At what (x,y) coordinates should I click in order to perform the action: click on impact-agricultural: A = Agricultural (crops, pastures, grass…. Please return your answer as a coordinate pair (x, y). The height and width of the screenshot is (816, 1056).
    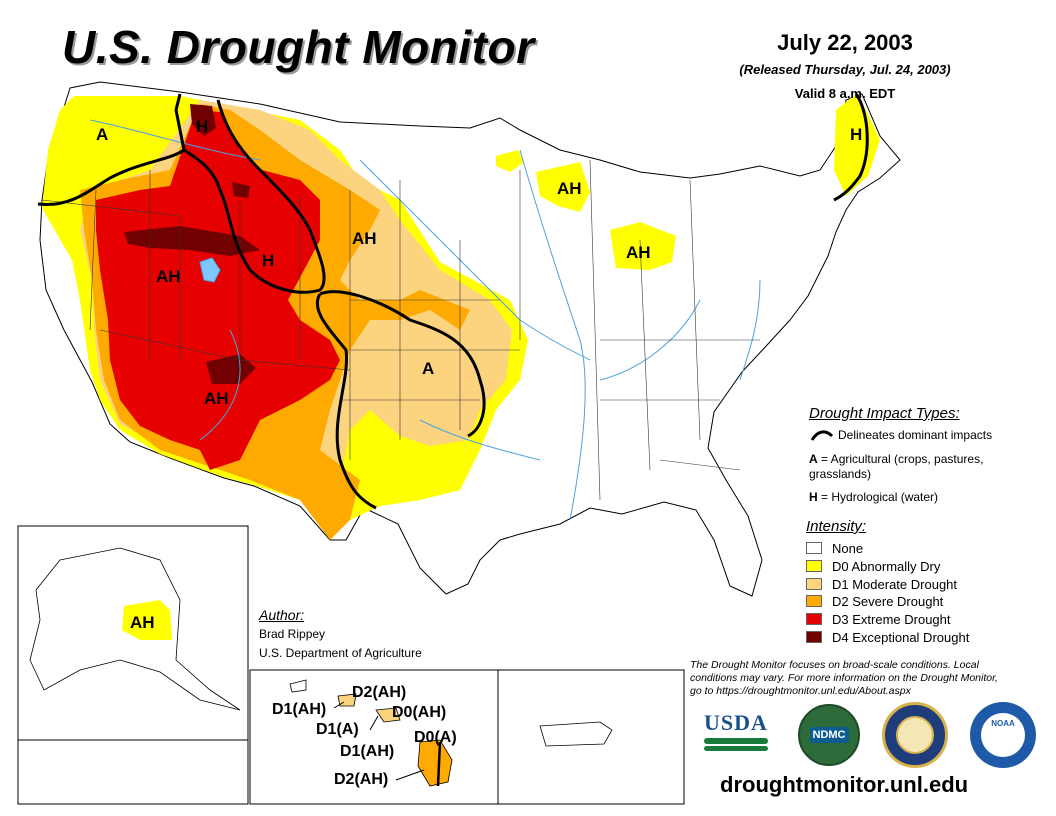
    Looking at the image, I should click on (909, 467).